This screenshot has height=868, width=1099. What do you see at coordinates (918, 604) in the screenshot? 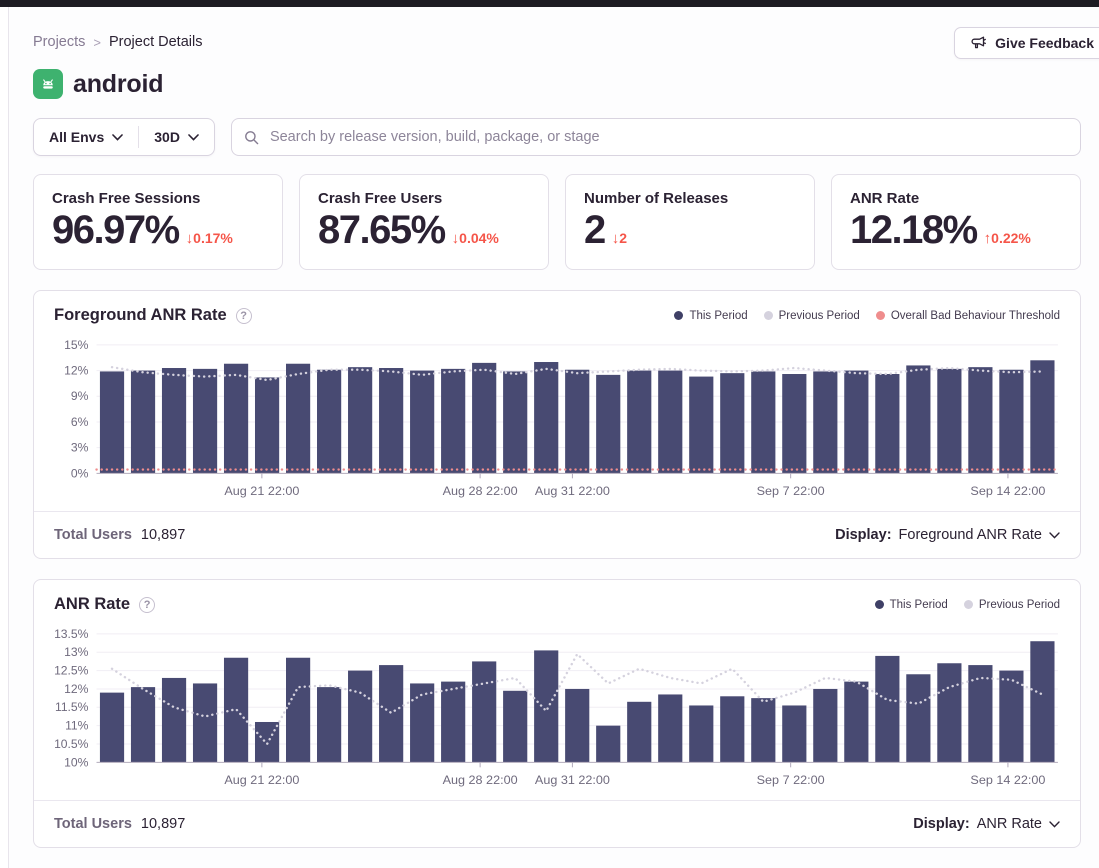
I see `legend-label: This Period` at bounding box center [918, 604].